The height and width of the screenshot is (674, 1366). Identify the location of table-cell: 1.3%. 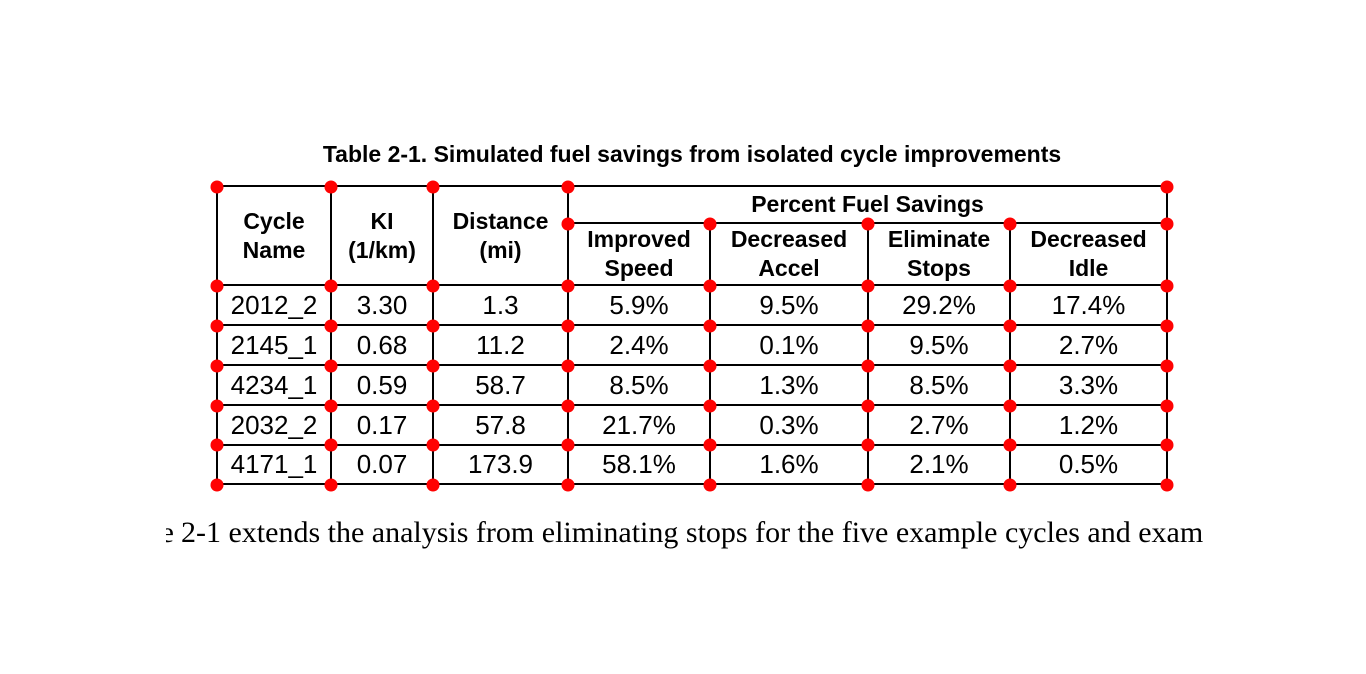
(789, 385).